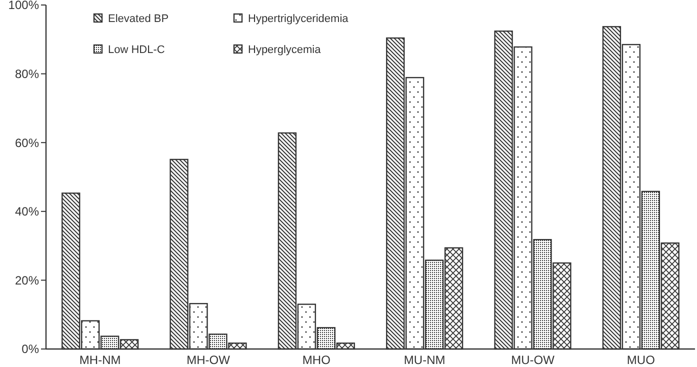  What do you see at coordinates (27, 280) in the screenshot?
I see `y-tick-label: 20%` at bounding box center [27, 280].